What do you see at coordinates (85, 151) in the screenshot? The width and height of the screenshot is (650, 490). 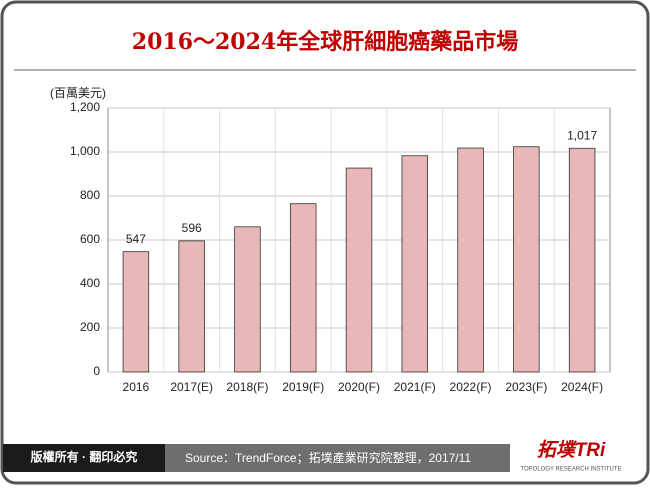 I see `y-tick-label: 1,000` at bounding box center [85, 151].